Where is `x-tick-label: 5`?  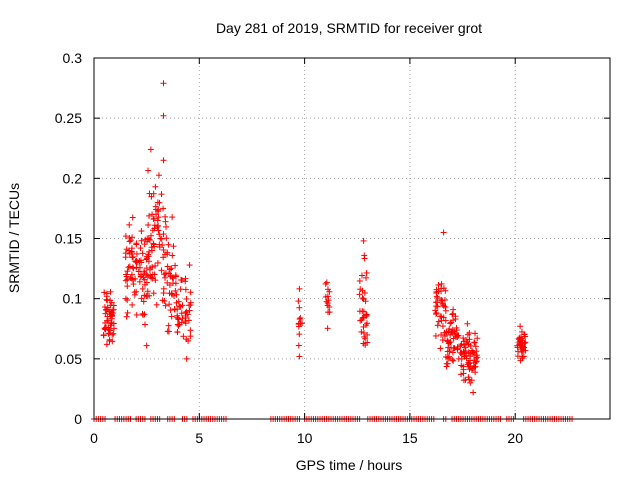 x-tick-label: 5 is located at coordinates (199, 438).